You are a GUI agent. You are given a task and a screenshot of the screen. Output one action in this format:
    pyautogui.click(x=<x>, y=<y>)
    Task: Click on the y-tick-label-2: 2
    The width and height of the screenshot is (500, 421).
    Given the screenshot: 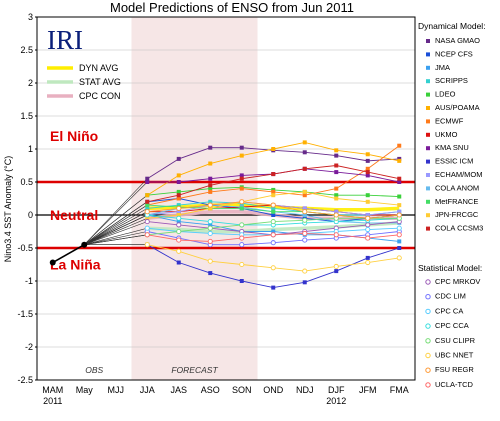 What is the action you would take?
    pyautogui.click(x=30, y=83)
    